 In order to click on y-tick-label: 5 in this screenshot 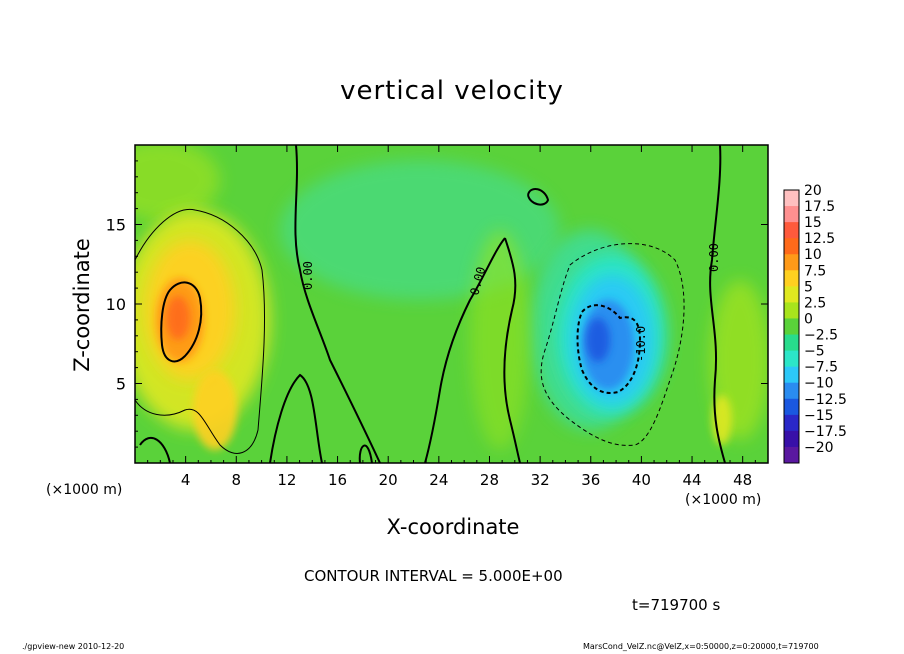, I will do `click(121, 384)`.